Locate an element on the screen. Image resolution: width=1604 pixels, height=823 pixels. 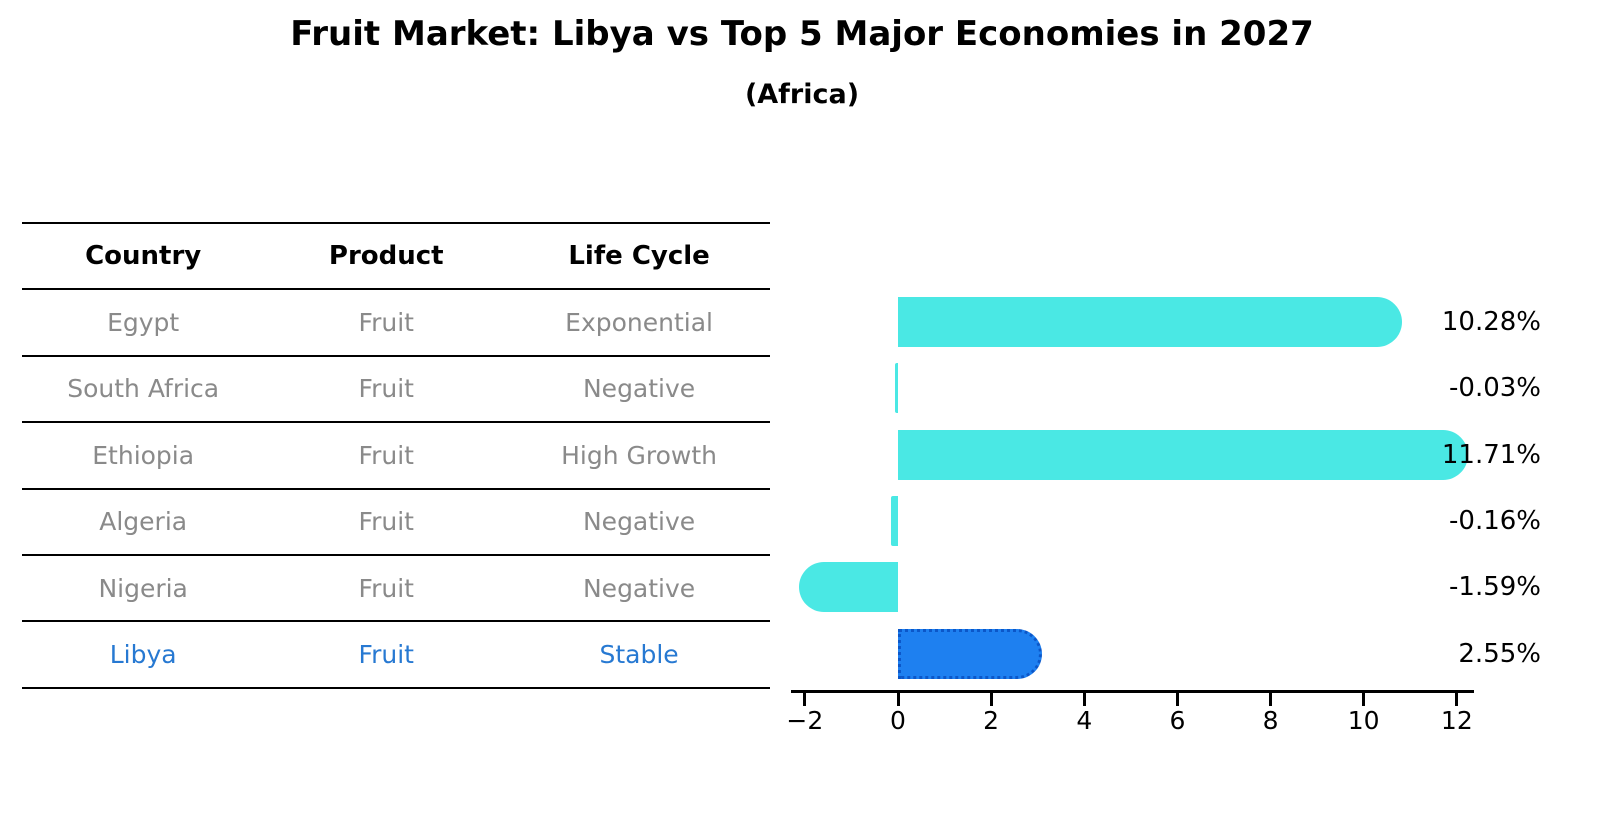
life-cycle-cell: Stable is located at coordinates (639, 655).